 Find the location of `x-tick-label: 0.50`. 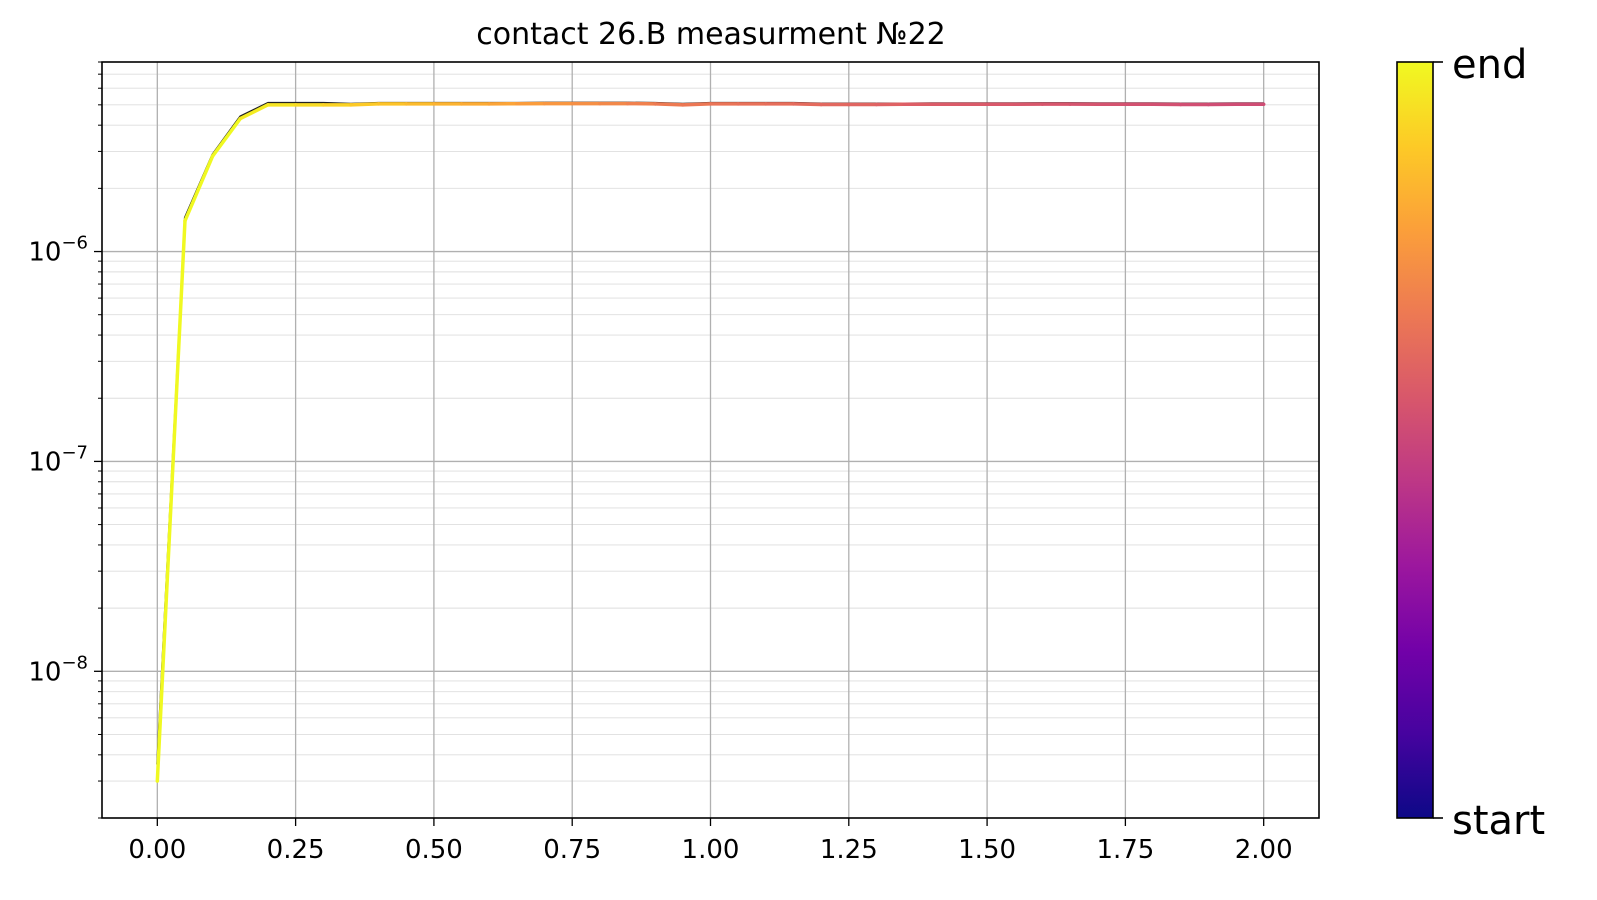

x-tick-label: 0.50 is located at coordinates (434, 850).